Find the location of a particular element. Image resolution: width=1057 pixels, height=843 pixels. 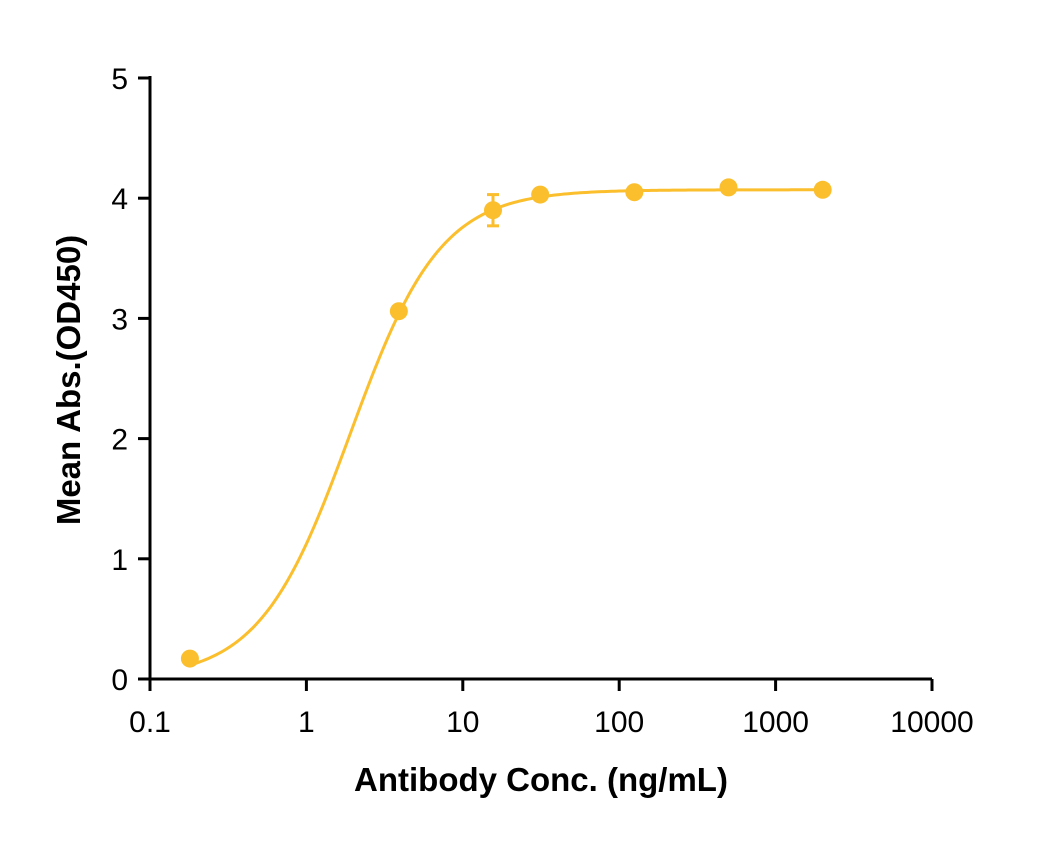

x-tick-label: 0.1 is located at coordinates (150, 722).